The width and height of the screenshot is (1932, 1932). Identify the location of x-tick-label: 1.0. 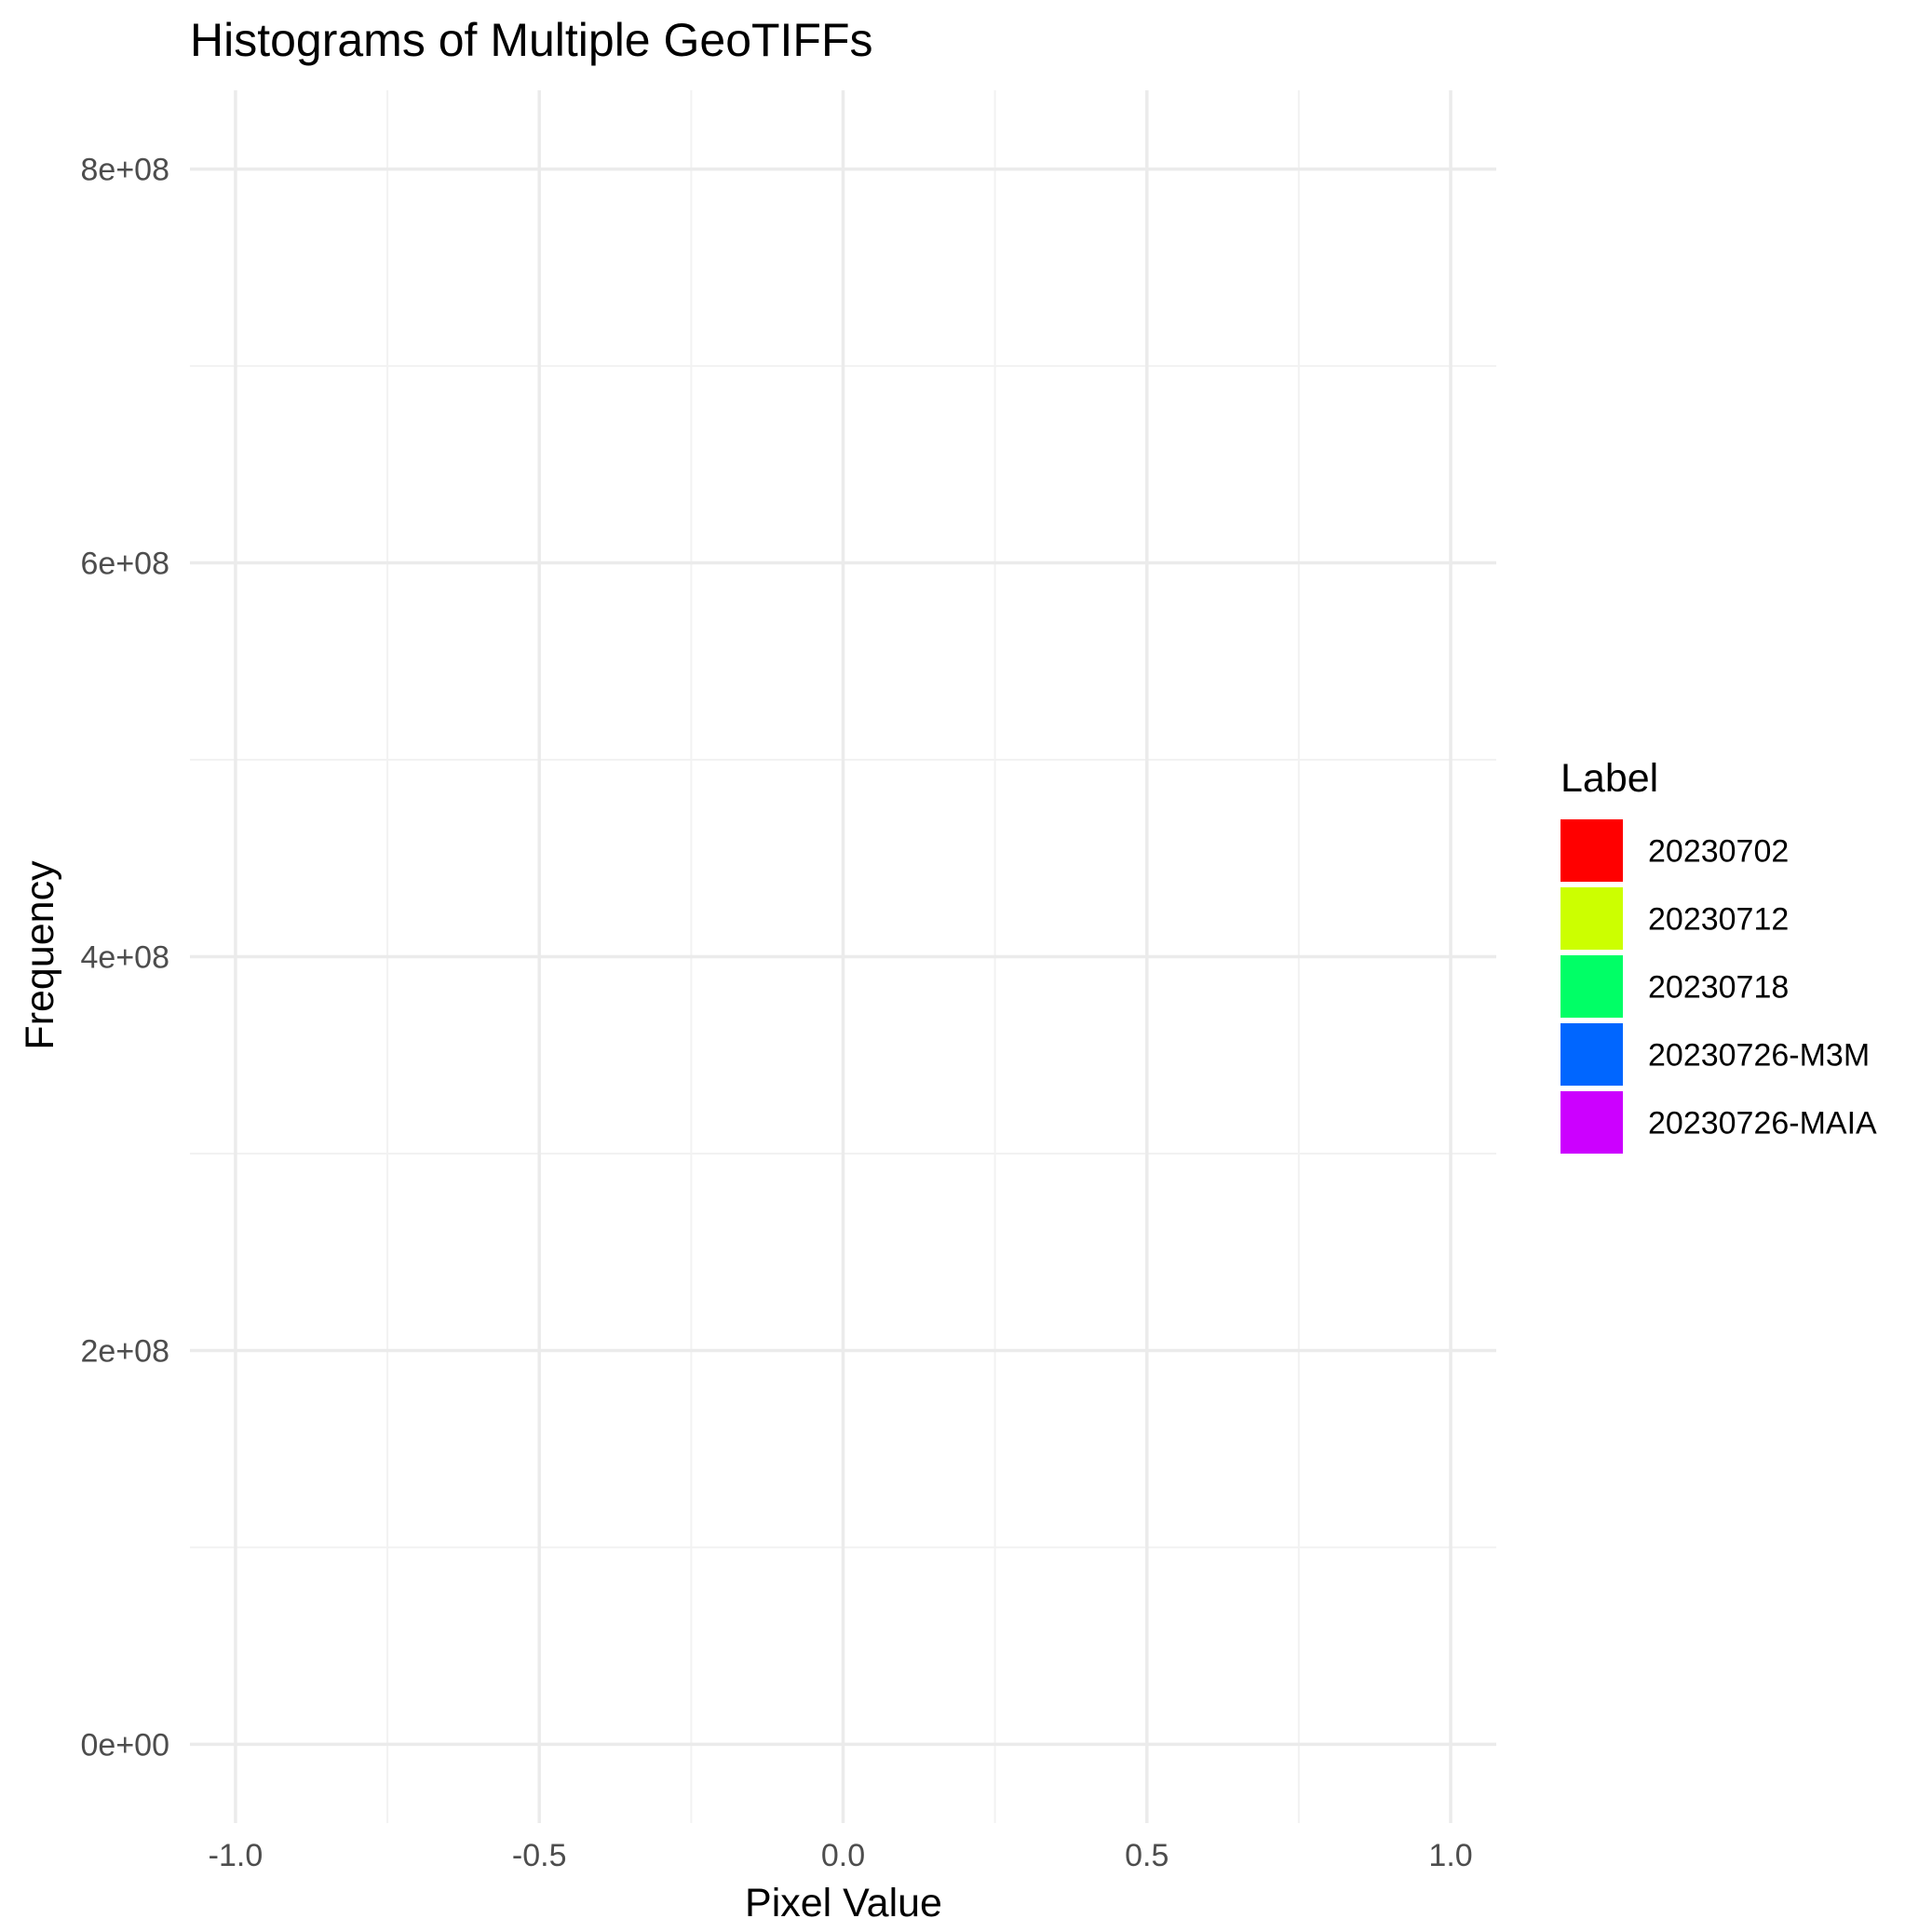
(1450, 1856).